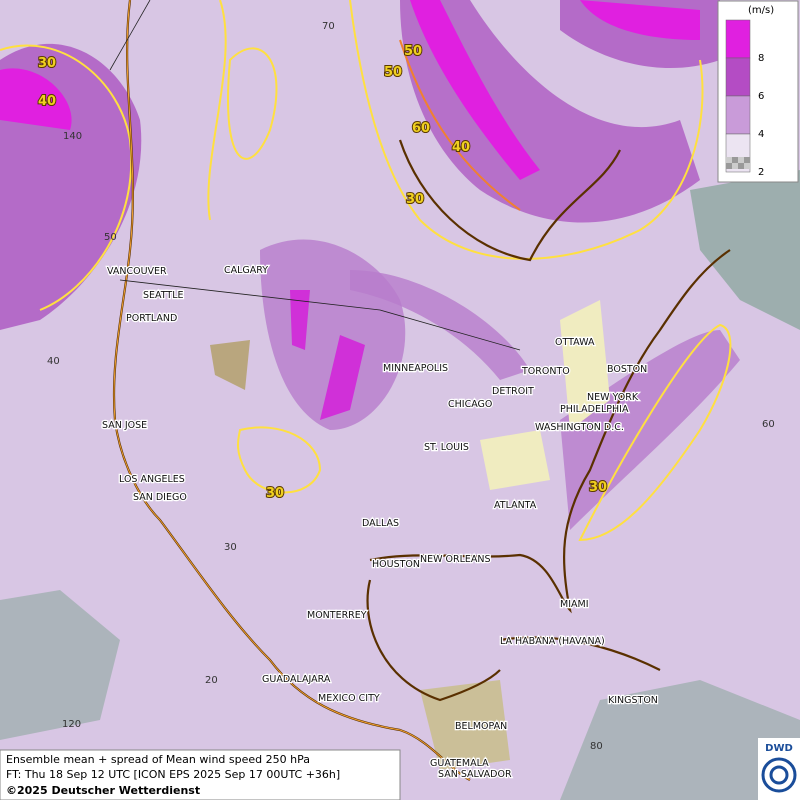  What do you see at coordinates (455, 559) in the screenshot?
I see `city-label: NEW ORLEANS` at bounding box center [455, 559].